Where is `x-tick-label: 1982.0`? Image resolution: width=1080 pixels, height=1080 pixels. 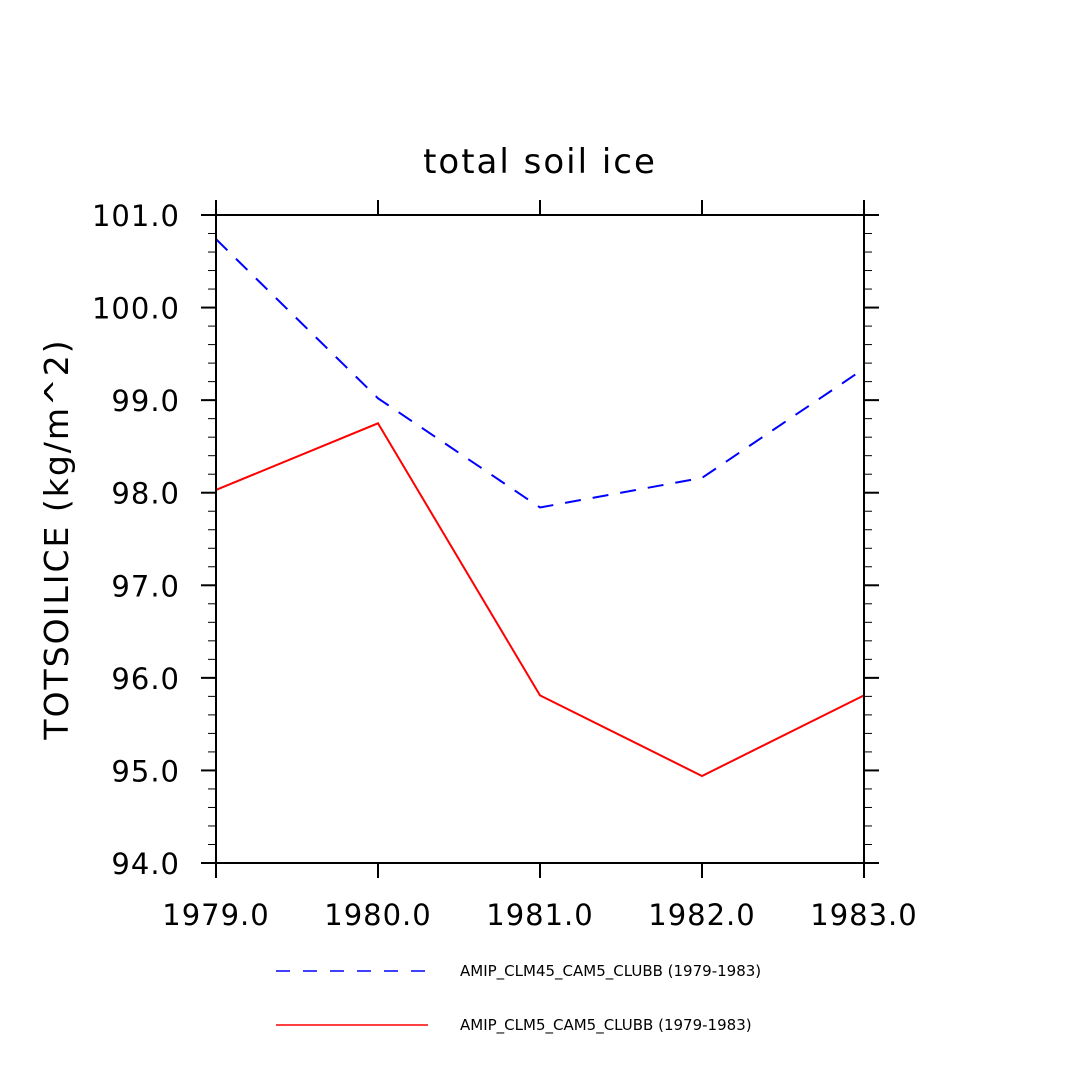 x-tick-label: 1982.0 is located at coordinates (701, 915).